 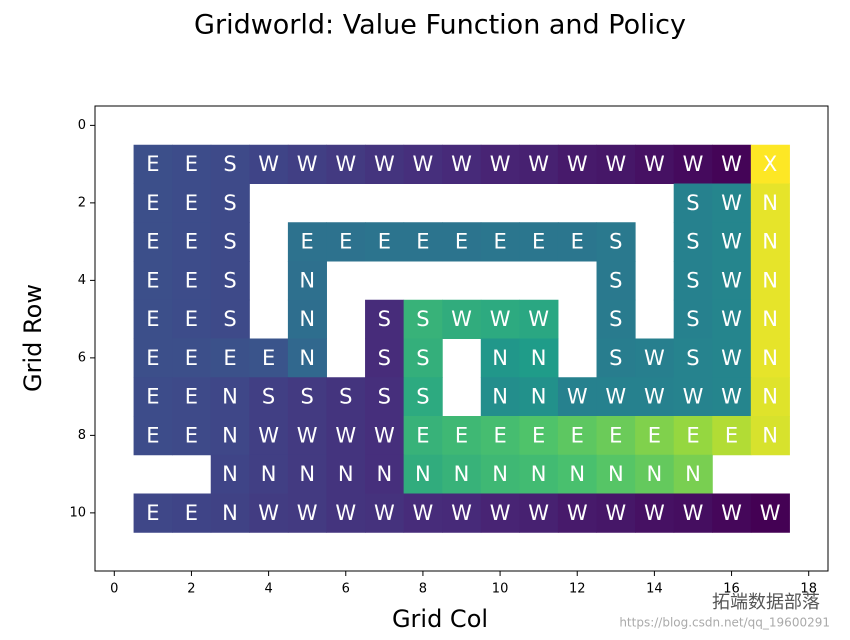 What do you see at coordinates (423, 589) in the screenshot?
I see `x-tick-label: 8` at bounding box center [423, 589].